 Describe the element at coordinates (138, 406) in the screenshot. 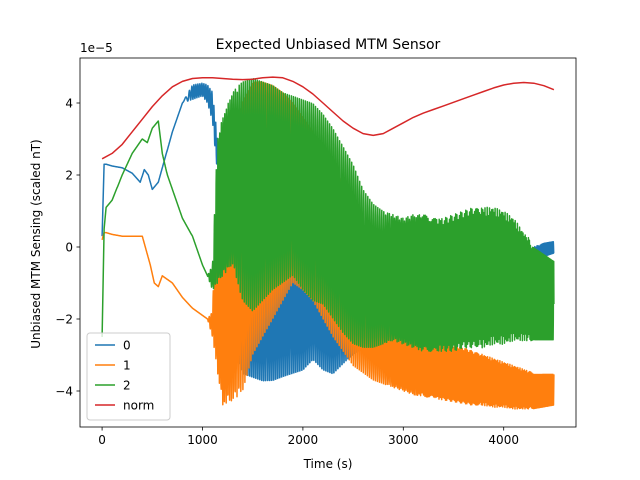

I see `legend-label-norm: norm` at that location.